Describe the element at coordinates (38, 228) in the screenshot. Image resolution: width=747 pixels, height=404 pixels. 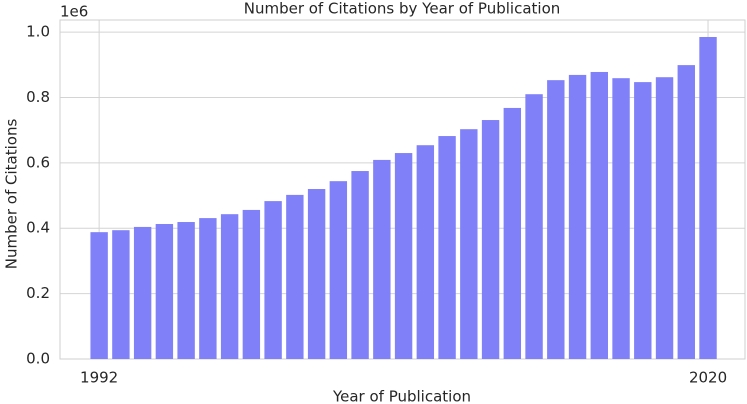
I see `y-tick-label: 0.4` at that location.